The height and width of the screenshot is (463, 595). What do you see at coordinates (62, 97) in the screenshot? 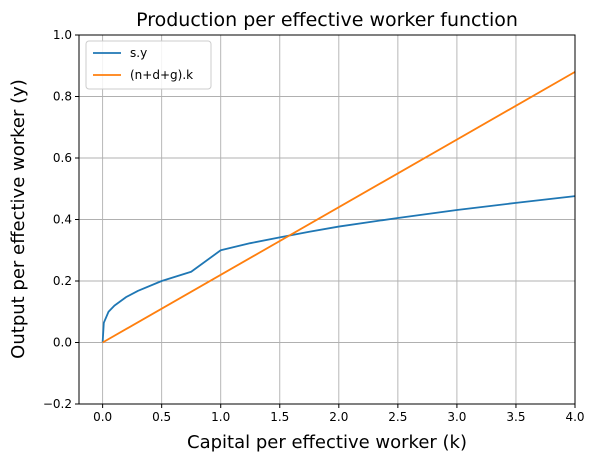
I see `y-tick-label: 0.8` at bounding box center [62, 97].